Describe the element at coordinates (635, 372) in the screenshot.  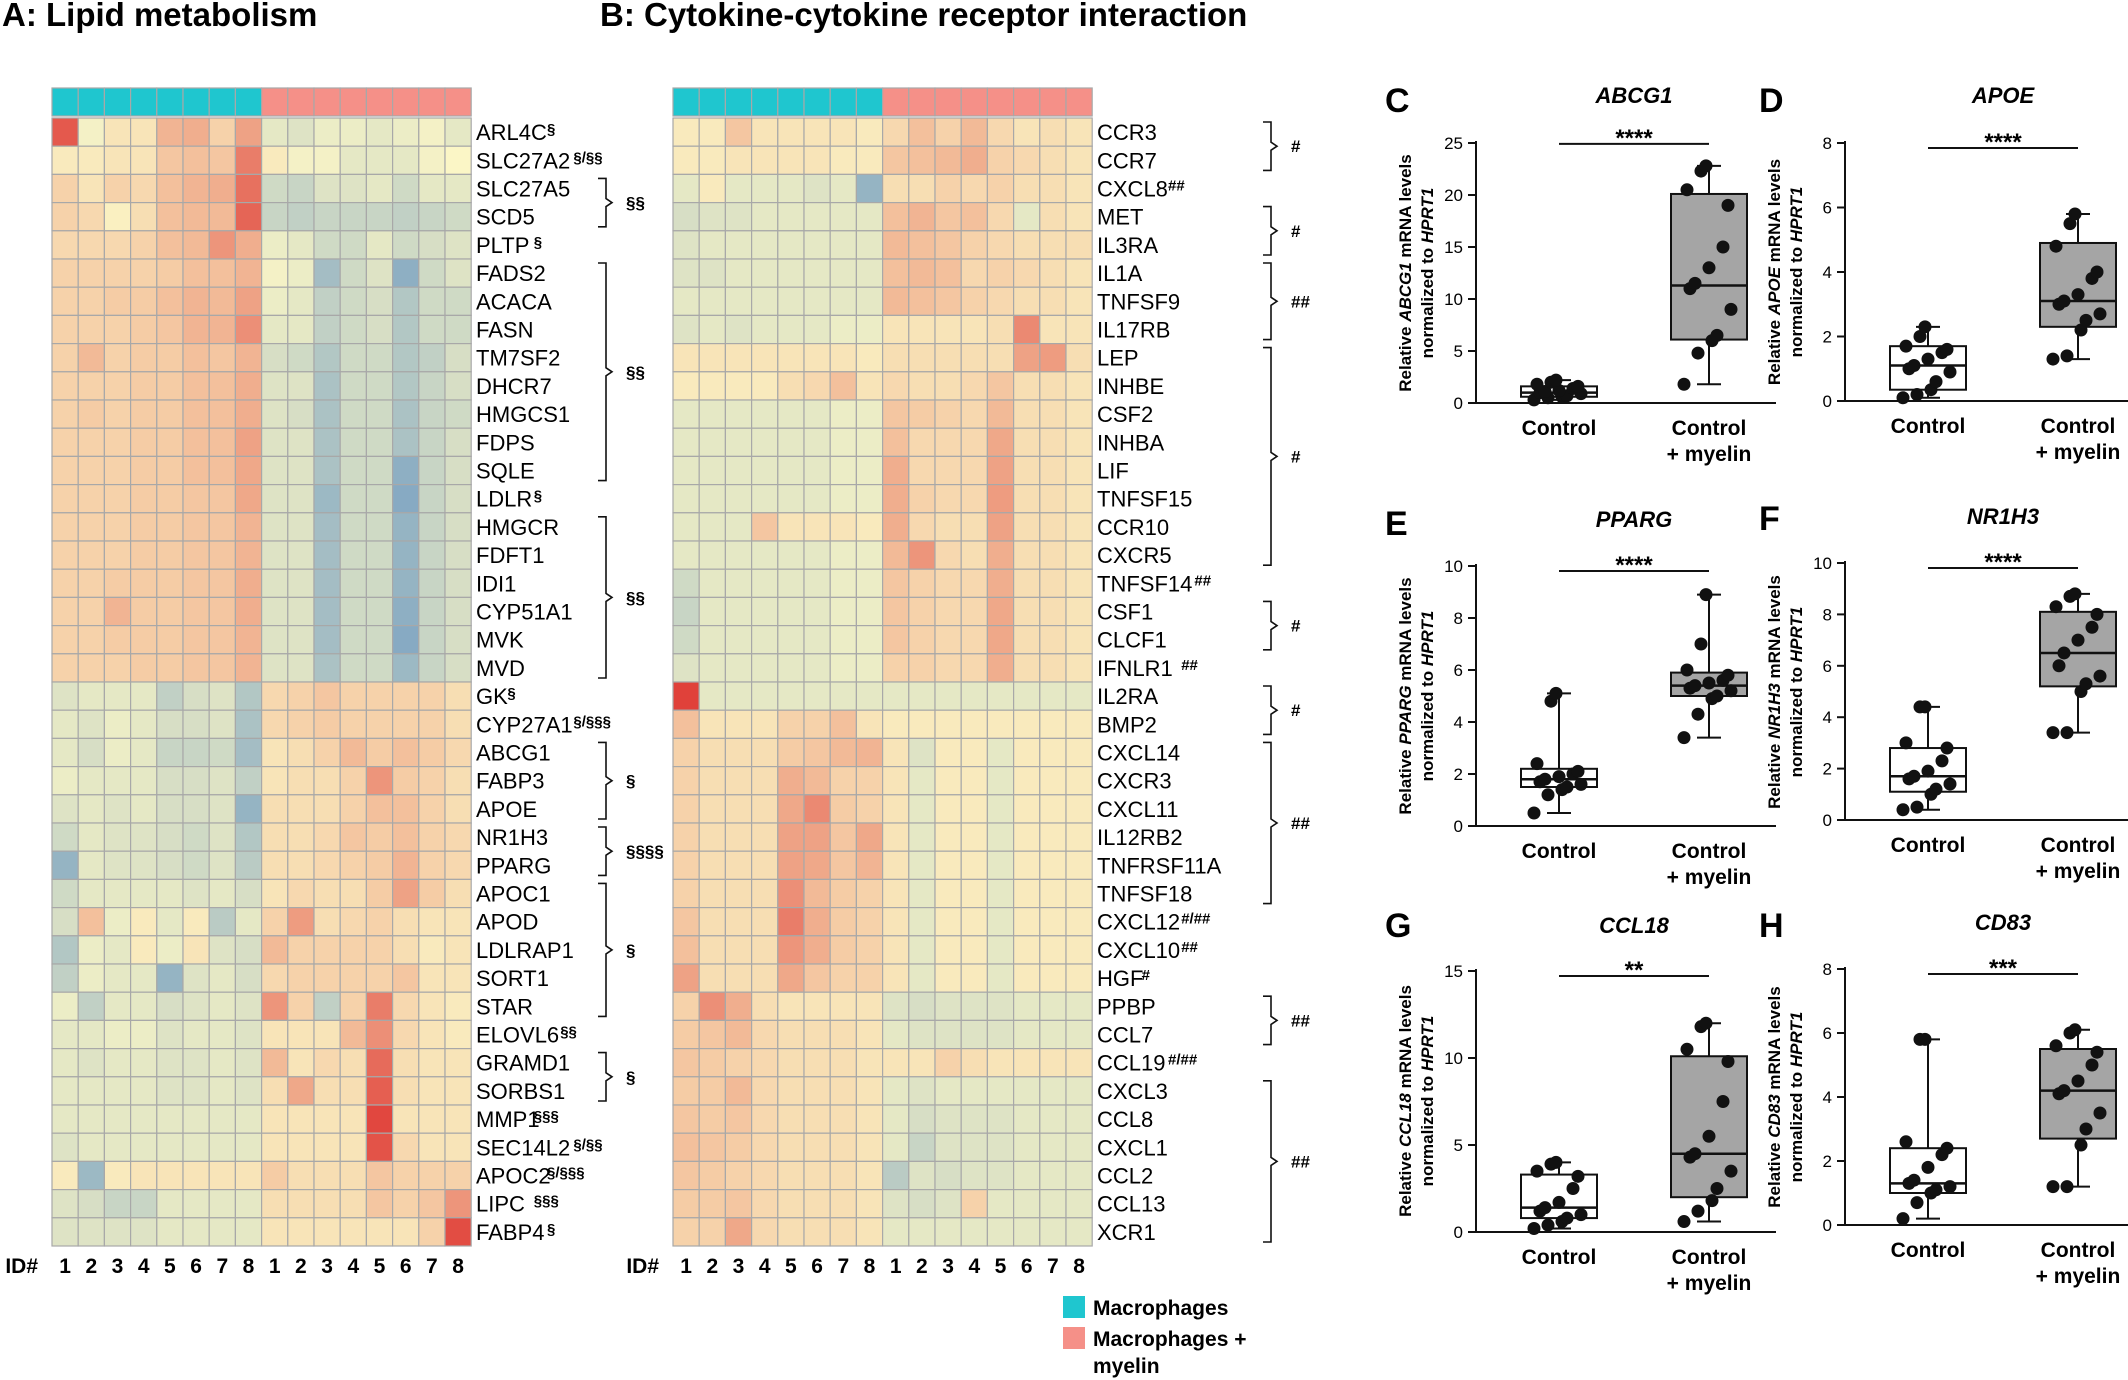
I see `gene-group-significance: §§` at that location.